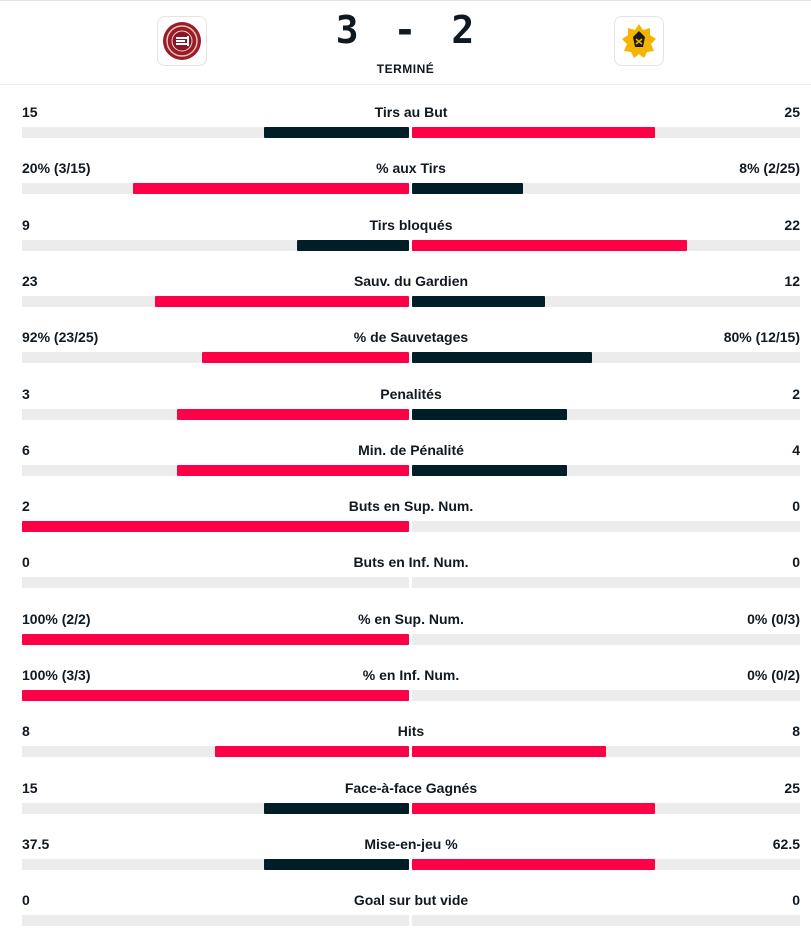  I want to click on home-score: 3, so click(347, 30).